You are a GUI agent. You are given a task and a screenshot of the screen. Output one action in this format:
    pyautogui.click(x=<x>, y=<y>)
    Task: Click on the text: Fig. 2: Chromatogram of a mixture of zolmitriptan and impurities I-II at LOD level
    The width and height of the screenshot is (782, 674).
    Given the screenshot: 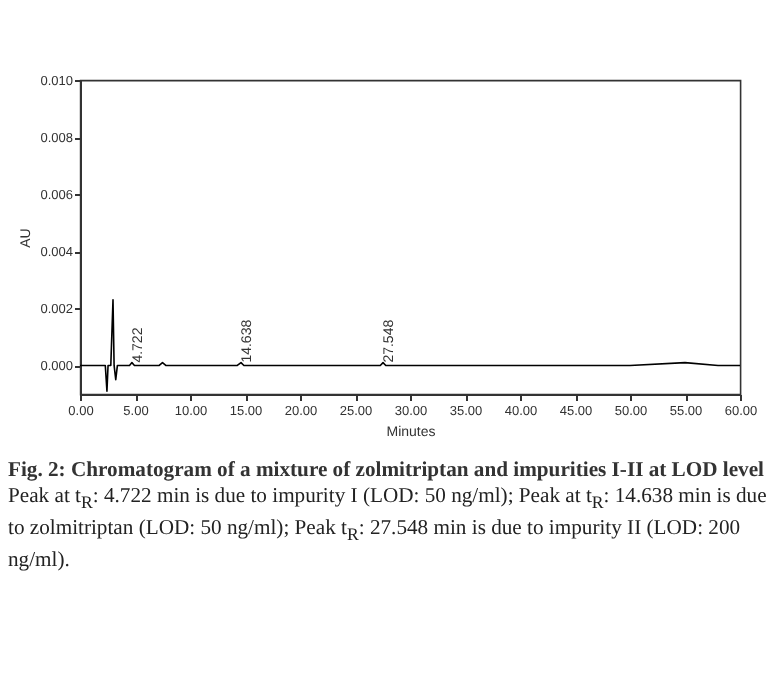 What is the action you would take?
    pyautogui.click(x=387, y=471)
    